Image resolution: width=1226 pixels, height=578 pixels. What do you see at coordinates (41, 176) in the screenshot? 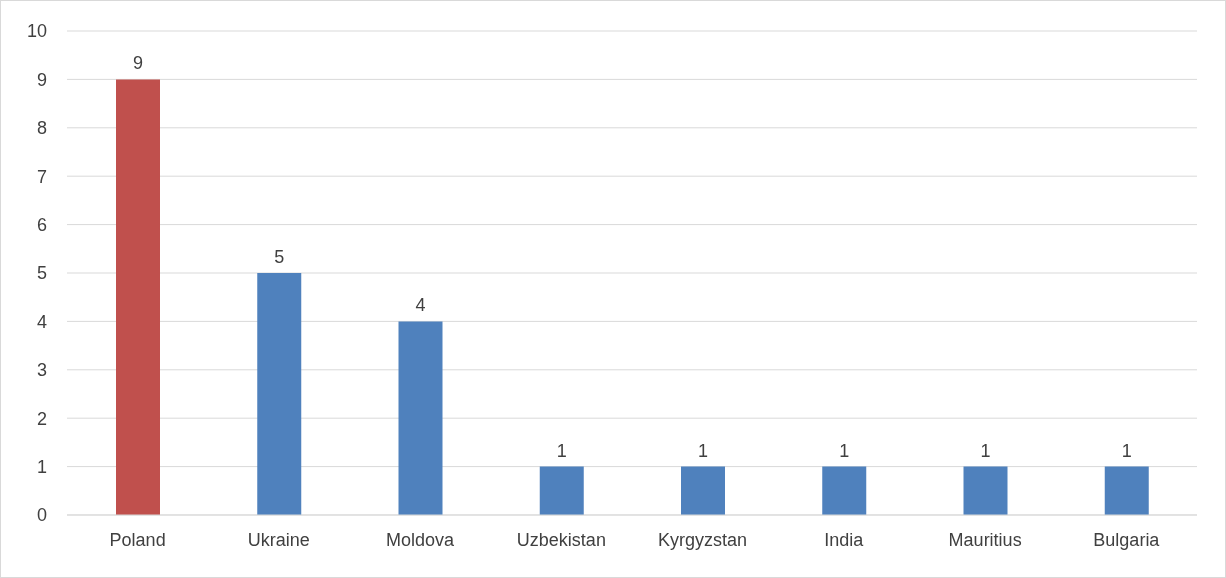
I see `y-tick-label: 7` at bounding box center [41, 176].